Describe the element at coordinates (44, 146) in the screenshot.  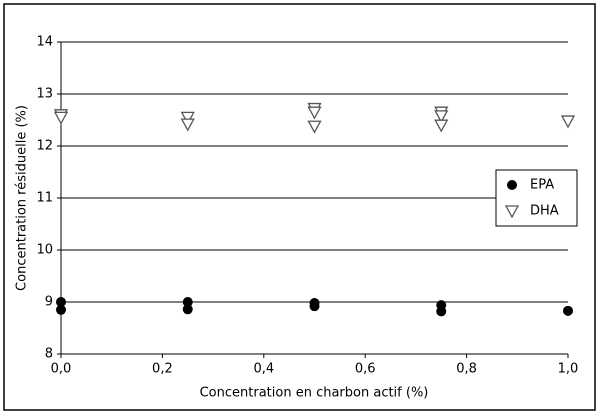
I see `y-tick-label: 12` at that location.